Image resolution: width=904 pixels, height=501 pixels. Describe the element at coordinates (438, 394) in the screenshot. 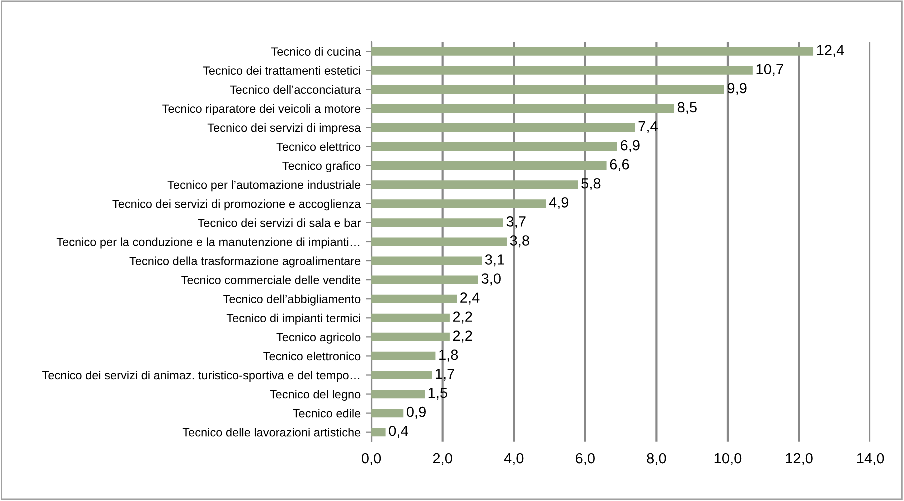

I see `data-label: 1,5` at that location.